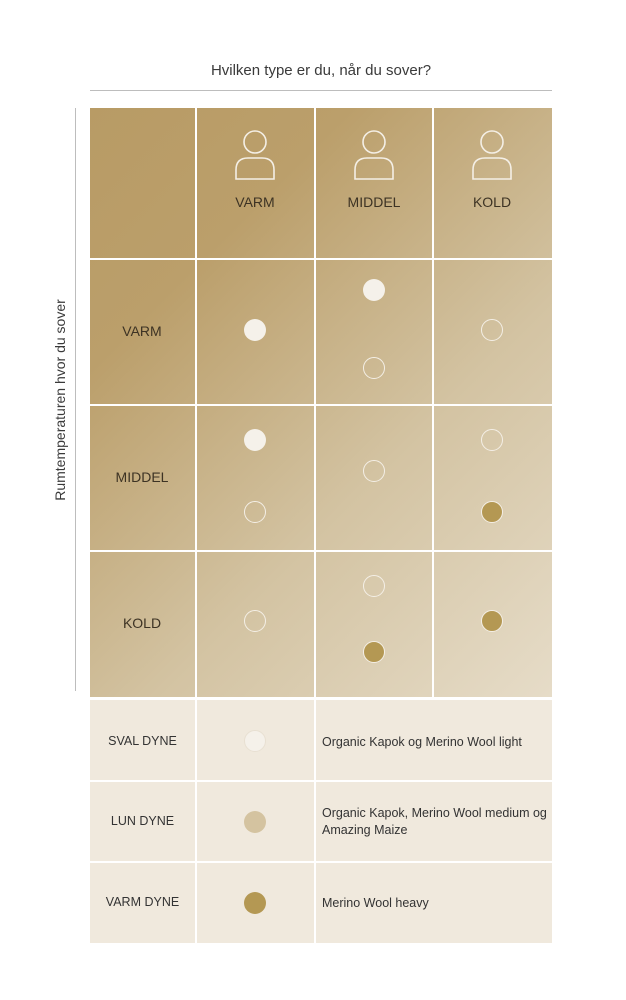  I want to click on column-header-varm: VARM, so click(255, 202).